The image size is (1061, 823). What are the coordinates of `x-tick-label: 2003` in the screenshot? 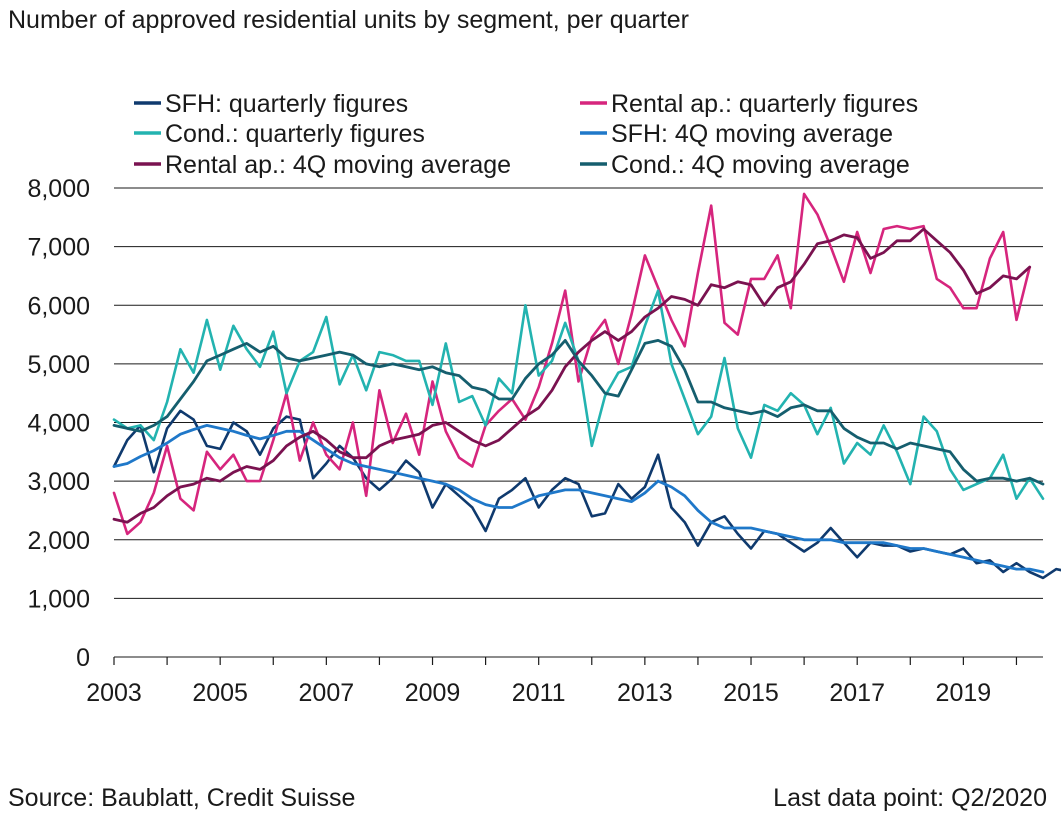 It's located at (114, 693).